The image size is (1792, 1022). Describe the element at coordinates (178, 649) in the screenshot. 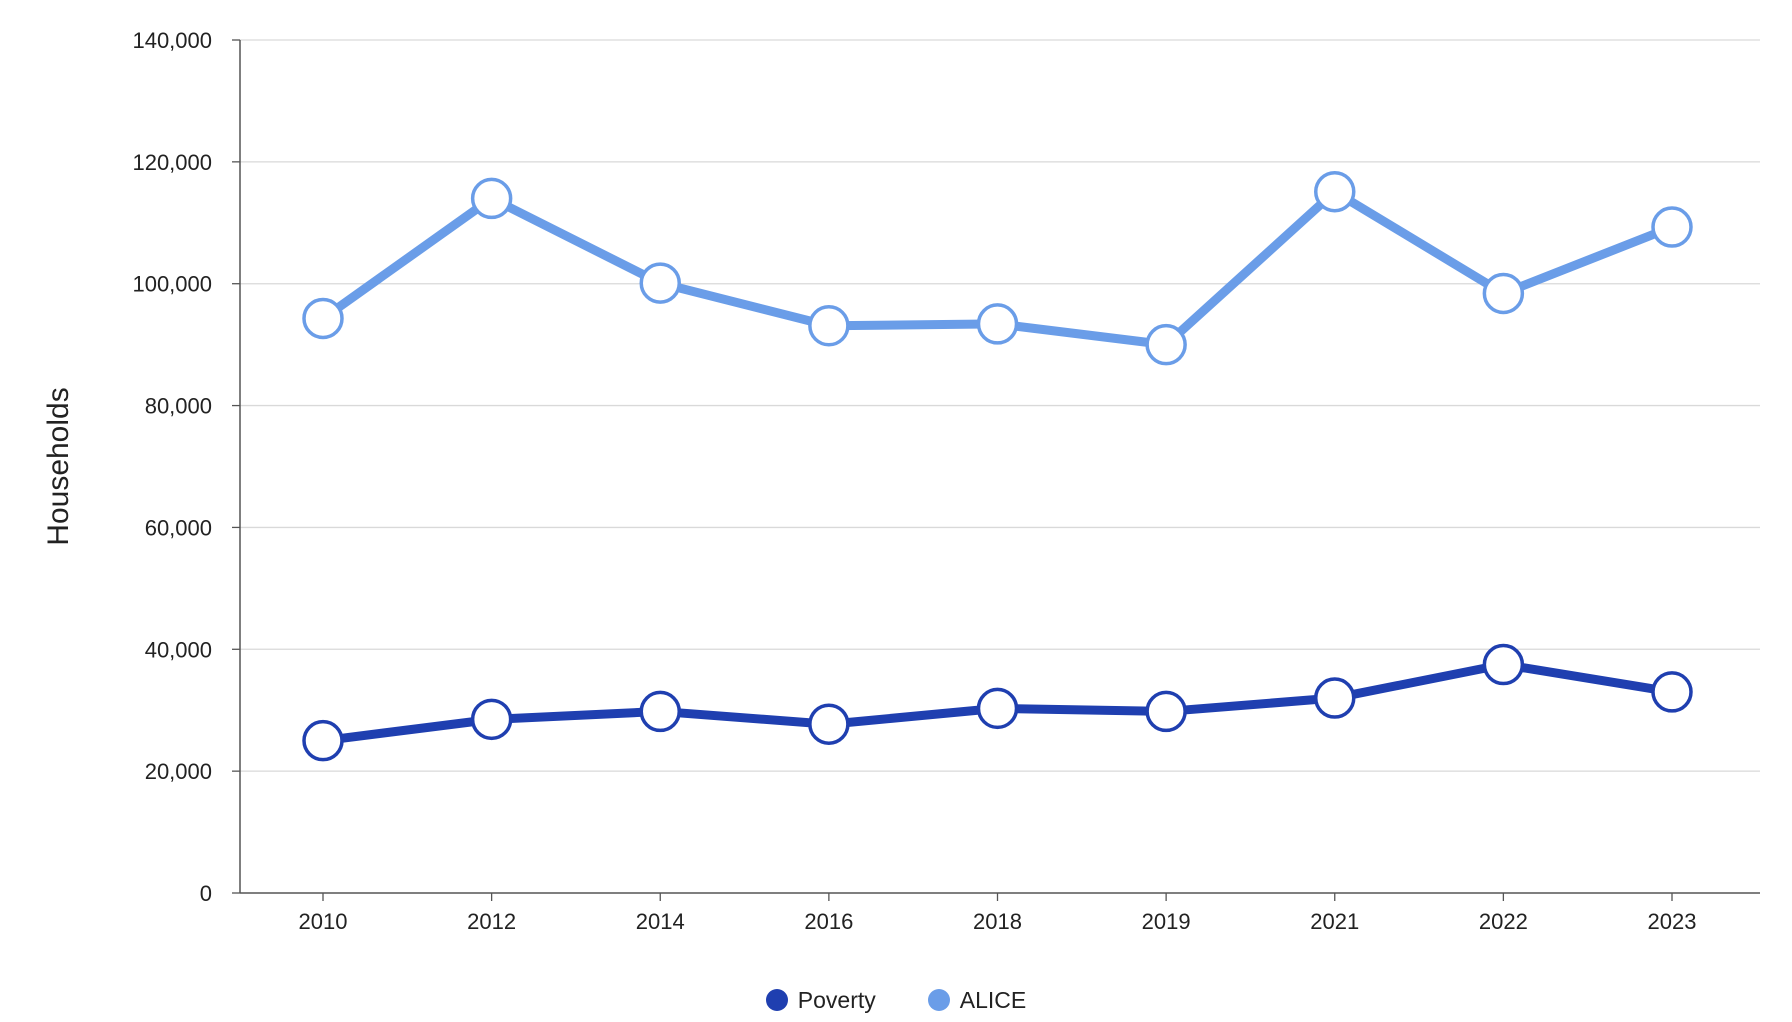

I see `y-tick-label: 40,000` at that location.